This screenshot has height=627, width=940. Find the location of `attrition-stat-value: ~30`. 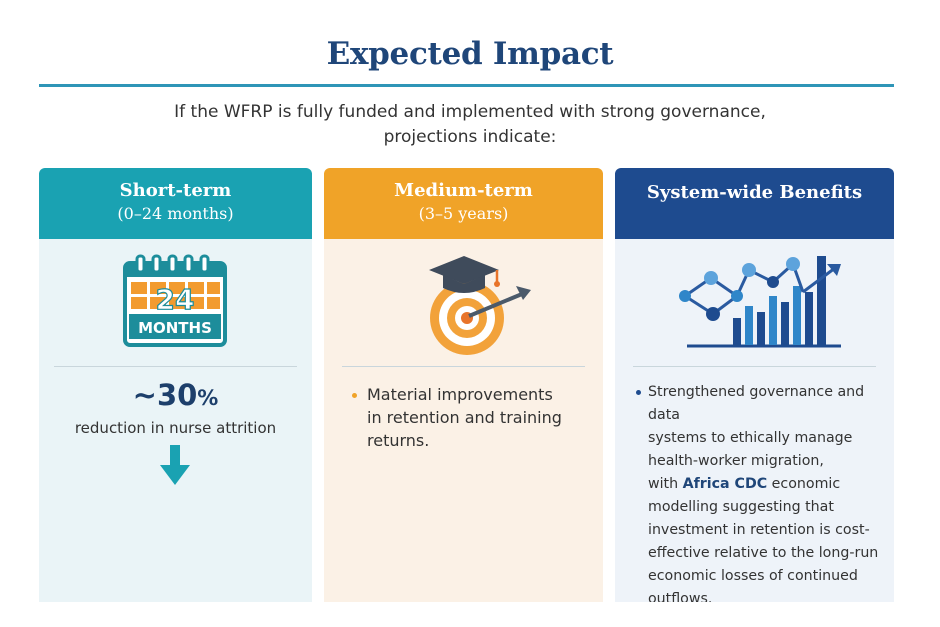

attrition-stat-value: ~30 is located at coordinates (165, 395).